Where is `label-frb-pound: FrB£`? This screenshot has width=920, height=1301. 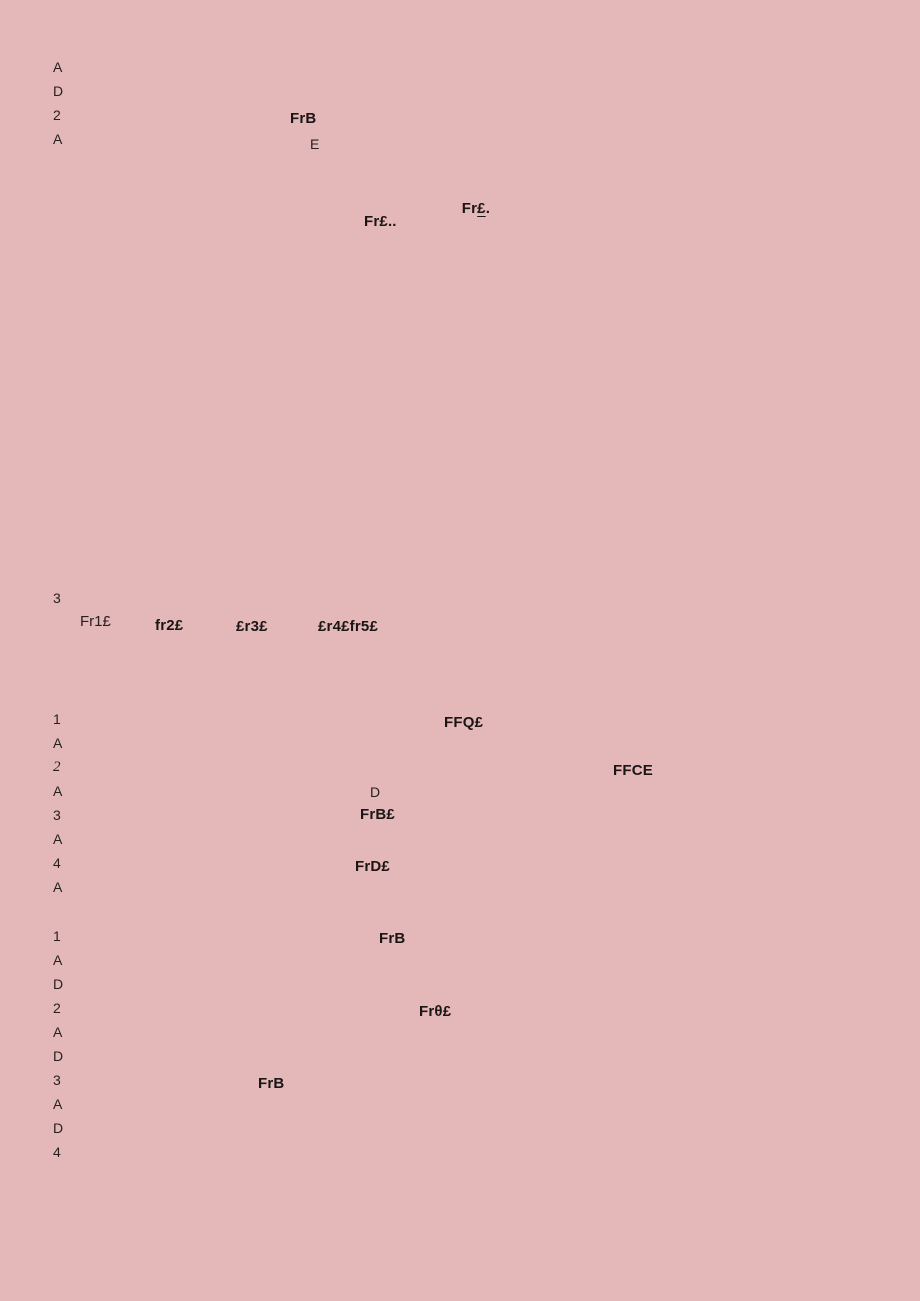 label-frb-pound: FrB£ is located at coordinates (377, 814).